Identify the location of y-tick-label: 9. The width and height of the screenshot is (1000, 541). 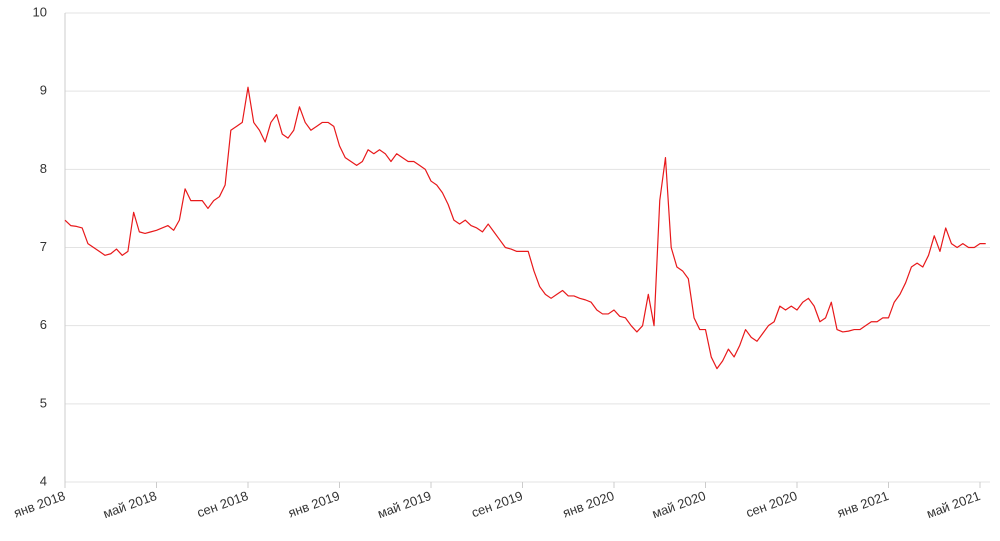
(43, 90).